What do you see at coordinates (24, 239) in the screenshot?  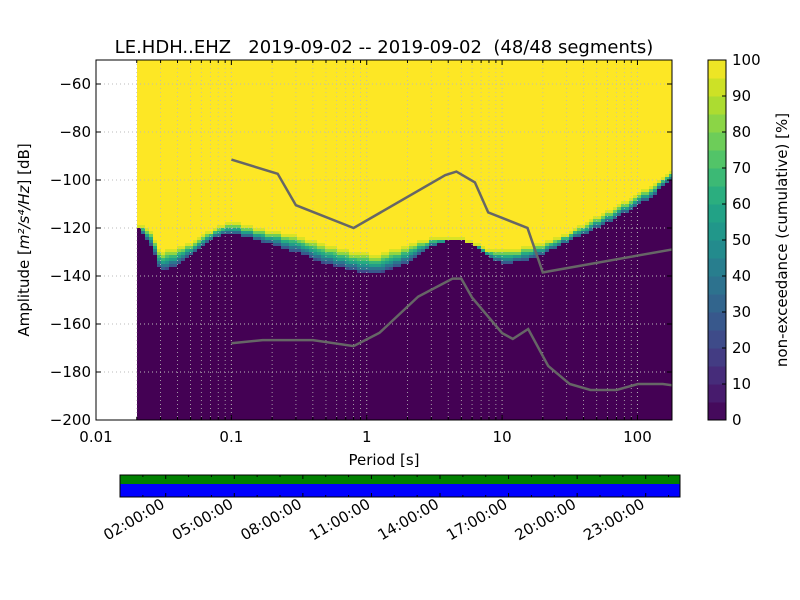 I see `y-axis-label: Amplitude [m²/s⁴/Hz] [dB]` at bounding box center [24, 239].